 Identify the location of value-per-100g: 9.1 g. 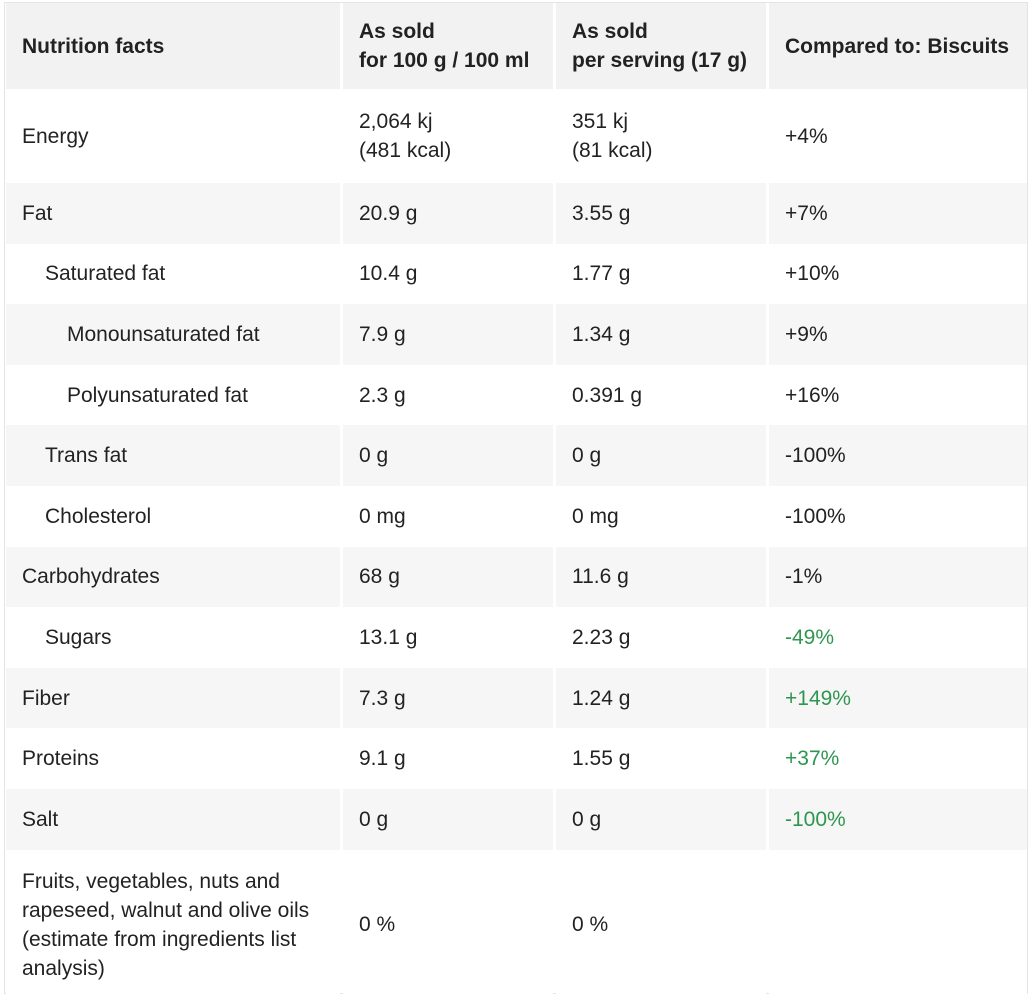
(448, 758).